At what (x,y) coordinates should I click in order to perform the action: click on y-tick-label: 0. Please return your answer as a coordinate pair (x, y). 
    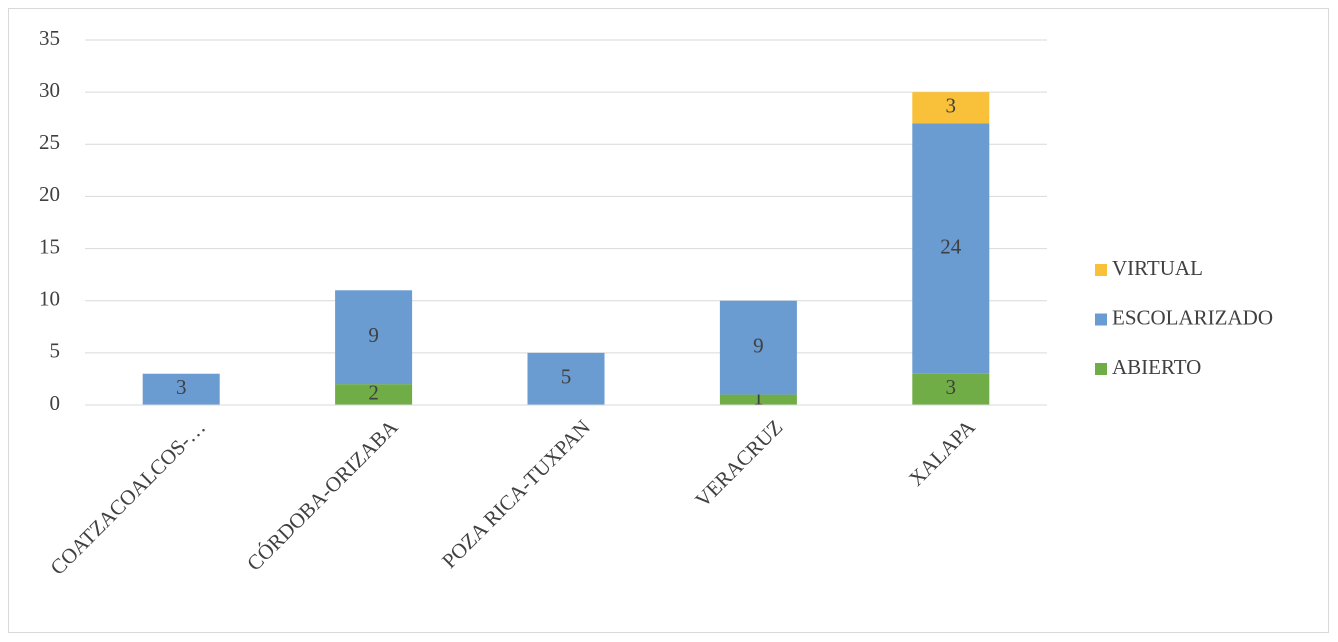
    Looking at the image, I should click on (55, 403).